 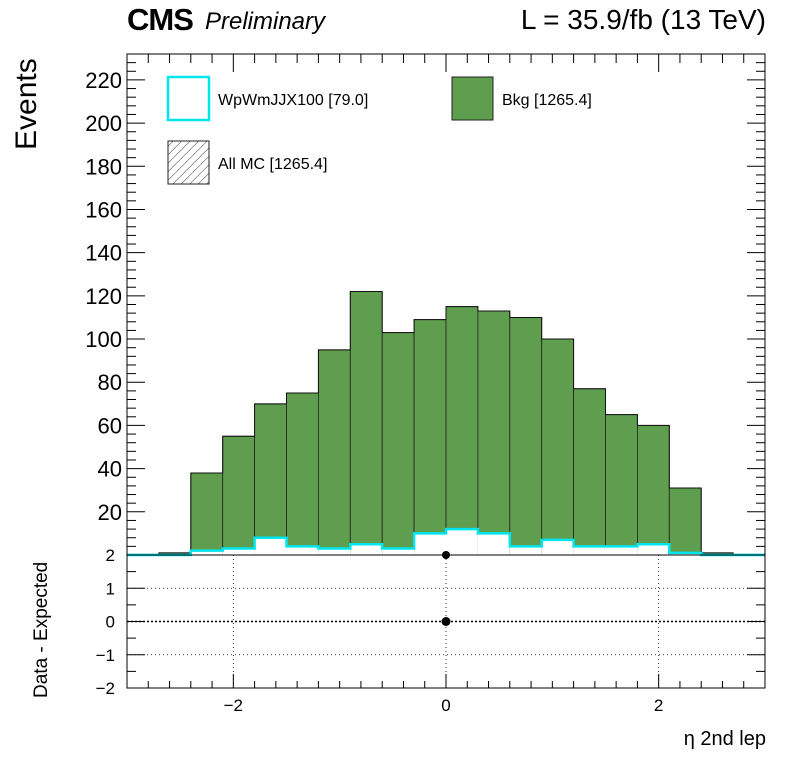 I want to click on top-y-tick-label: 180, so click(x=103, y=166).